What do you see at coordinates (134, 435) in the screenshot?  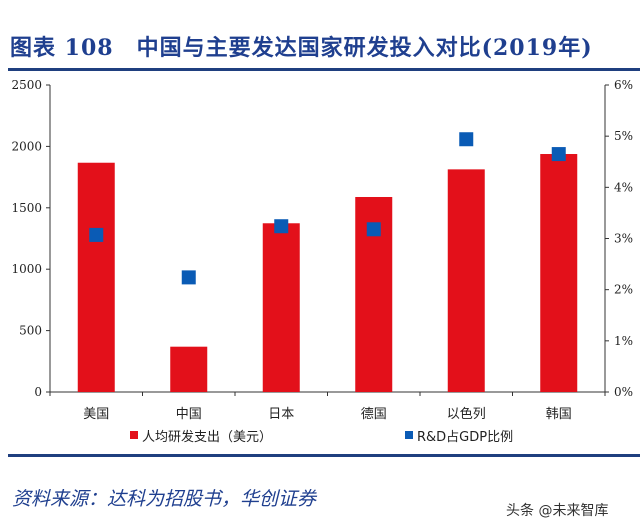 I see `legend-marker-bar` at bounding box center [134, 435].